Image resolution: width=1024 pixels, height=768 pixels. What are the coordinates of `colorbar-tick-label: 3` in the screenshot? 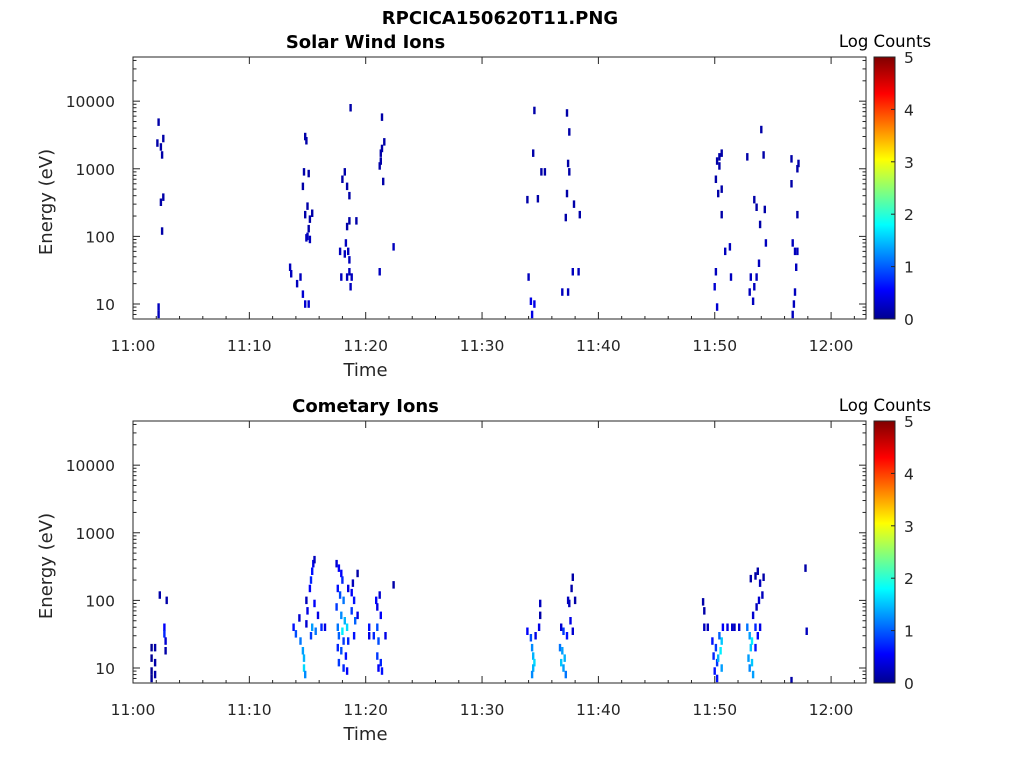 It's located at (909, 527).